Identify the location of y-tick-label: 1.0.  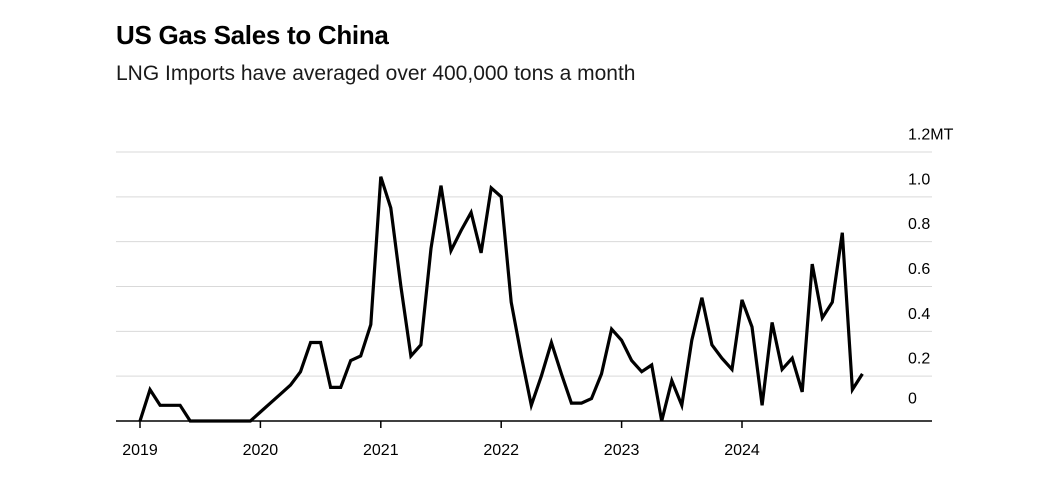
(919, 179).